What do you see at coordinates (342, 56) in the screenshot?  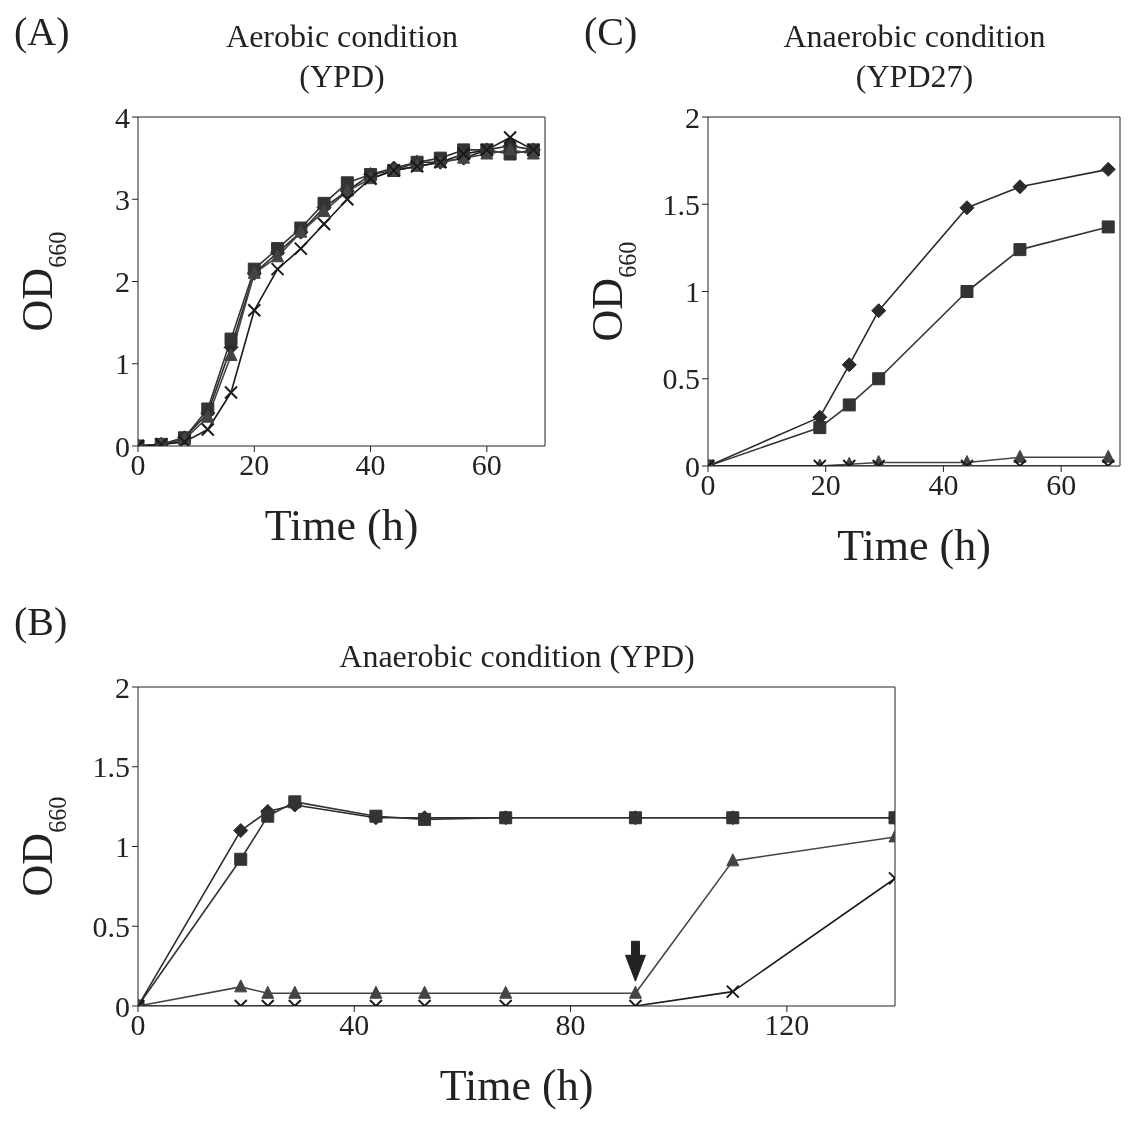 I see `chart-title: Aerobic condition (YPD)` at bounding box center [342, 56].